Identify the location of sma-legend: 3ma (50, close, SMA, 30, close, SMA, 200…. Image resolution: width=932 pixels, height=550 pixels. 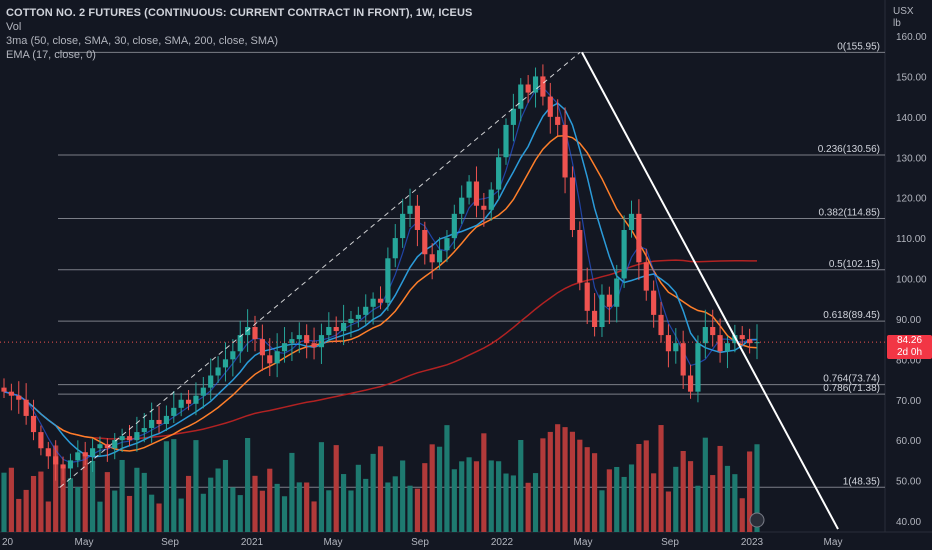
(142, 41).